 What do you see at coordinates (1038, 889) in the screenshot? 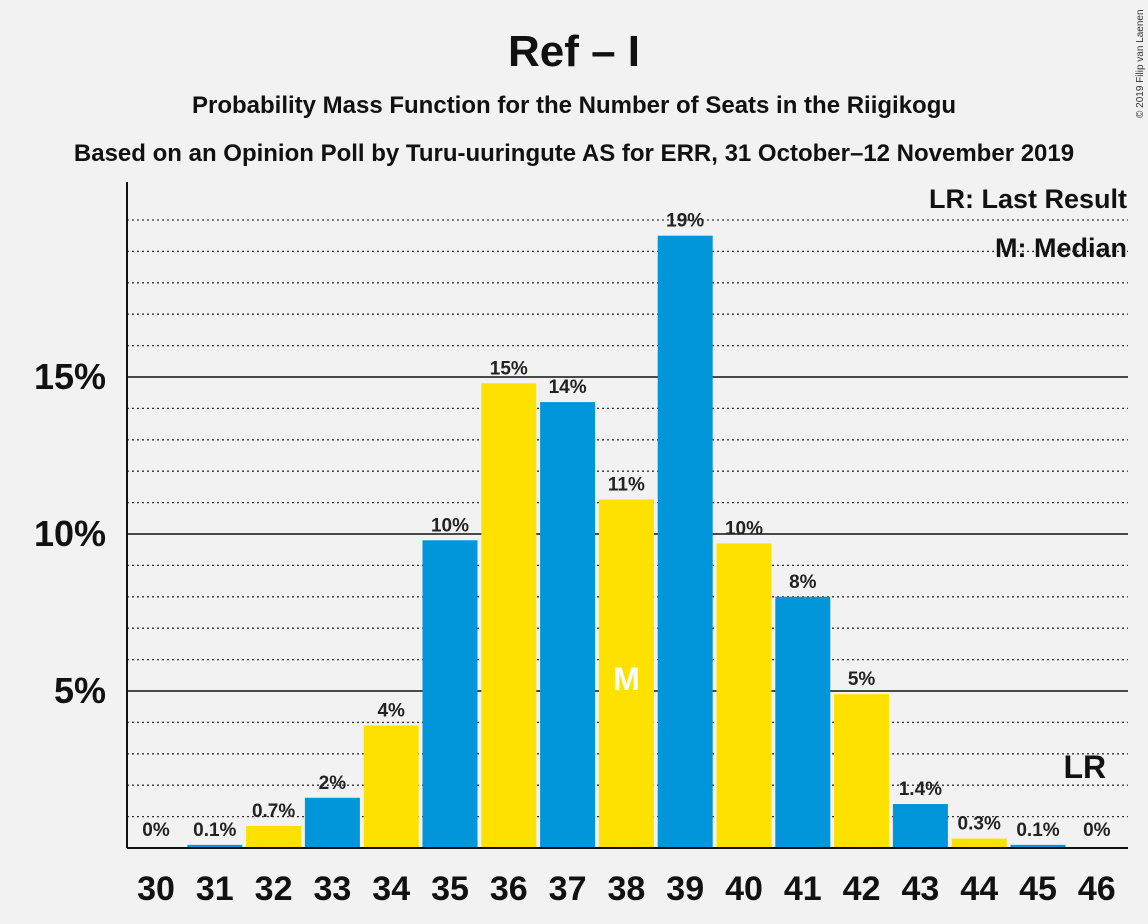
I see `x-tick-label: 45` at bounding box center [1038, 889].